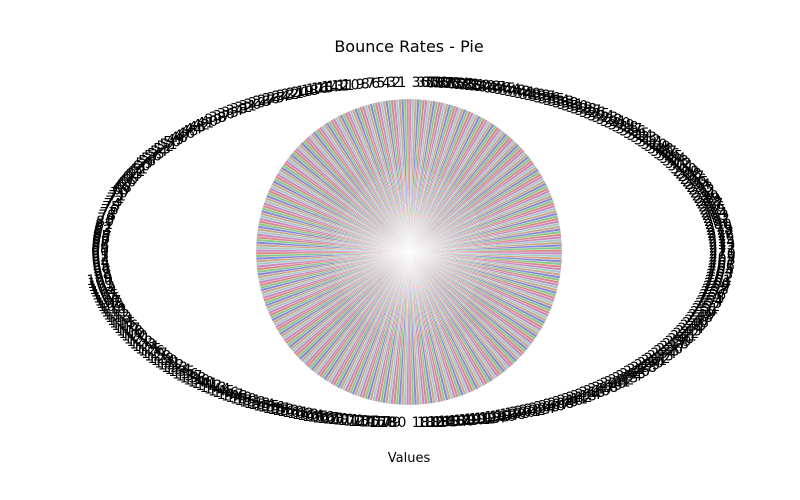 The width and height of the screenshot is (800, 500). What do you see at coordinates (252, 105) in the screenshot?
I see `slice-label: 30` at bounding box center [252, 105].